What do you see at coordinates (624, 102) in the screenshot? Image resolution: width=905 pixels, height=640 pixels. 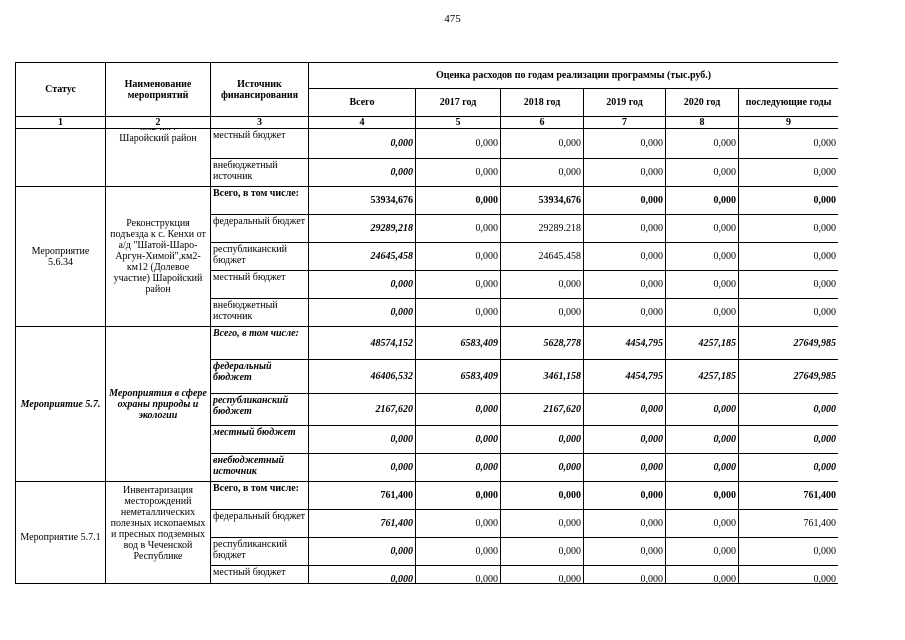 I see `header-column: 2019 год` at bounding box center [624, 102].